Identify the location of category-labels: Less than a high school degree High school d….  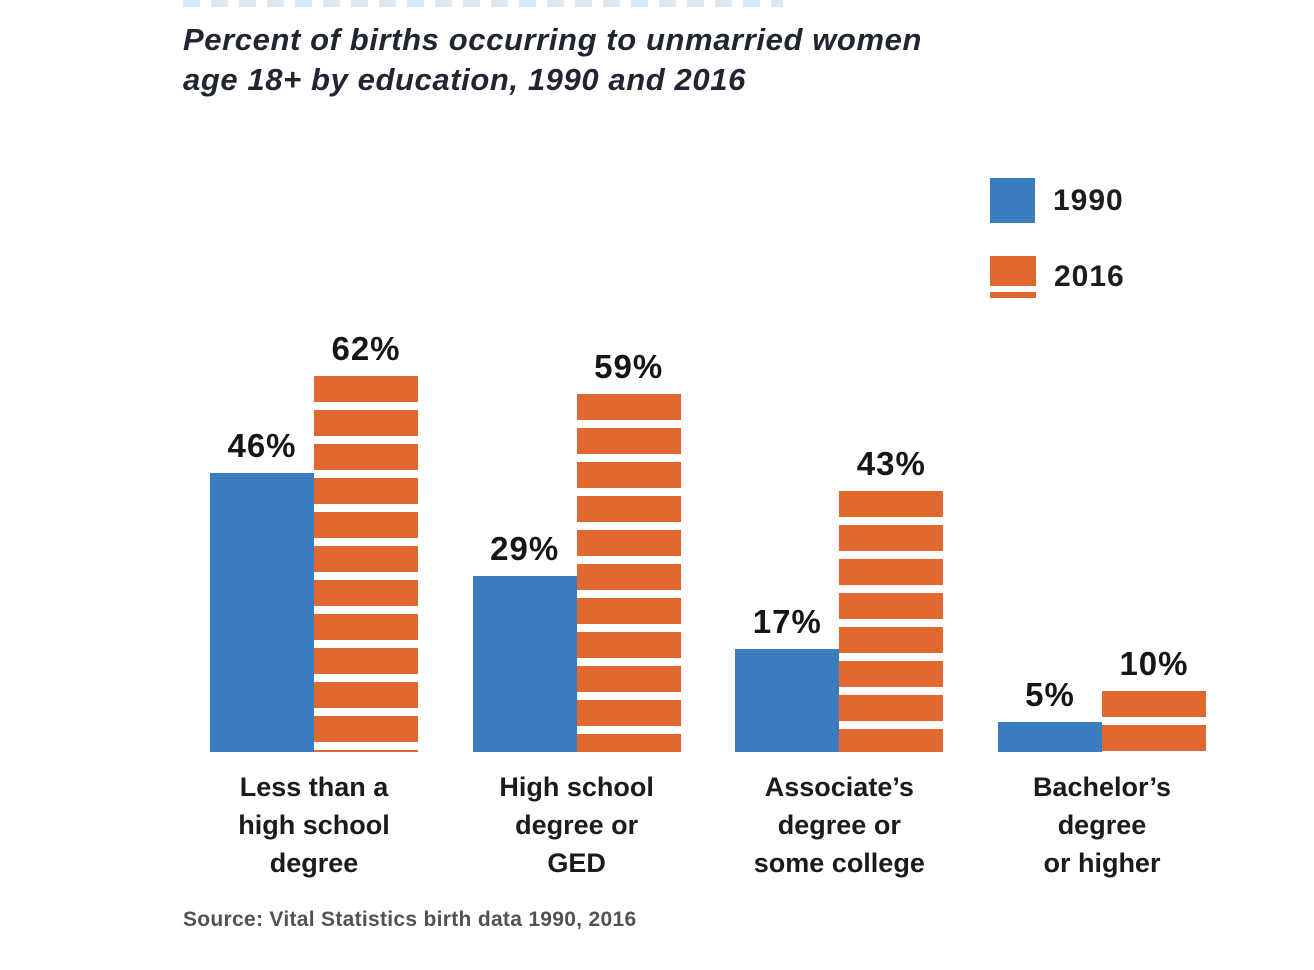
(708, 825).